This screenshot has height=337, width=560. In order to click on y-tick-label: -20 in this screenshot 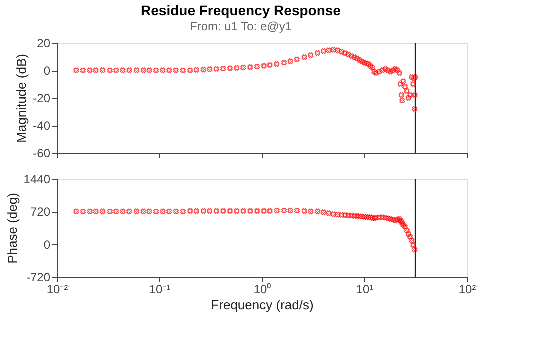, I will do `click(42, 99)`.